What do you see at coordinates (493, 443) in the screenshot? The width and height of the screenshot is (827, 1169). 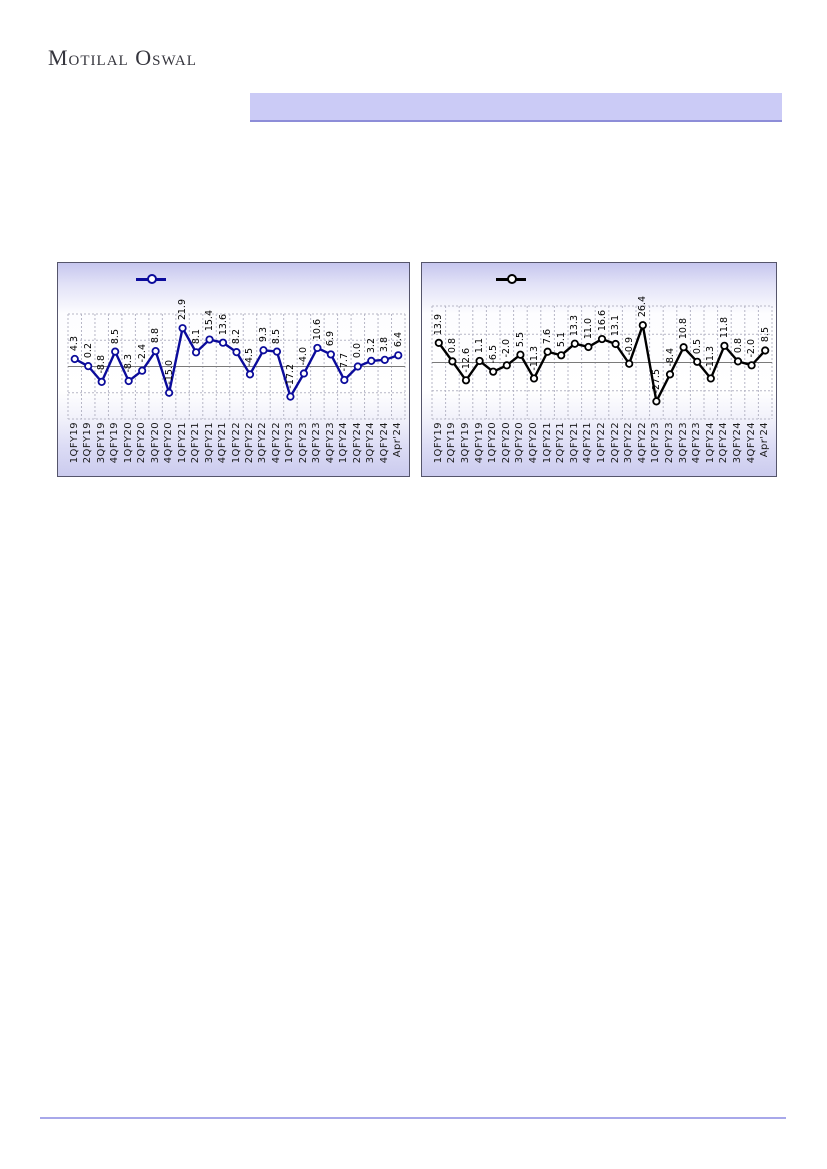 I see `x-axis-label: 1QFY20` at bounding box center [493, 443].